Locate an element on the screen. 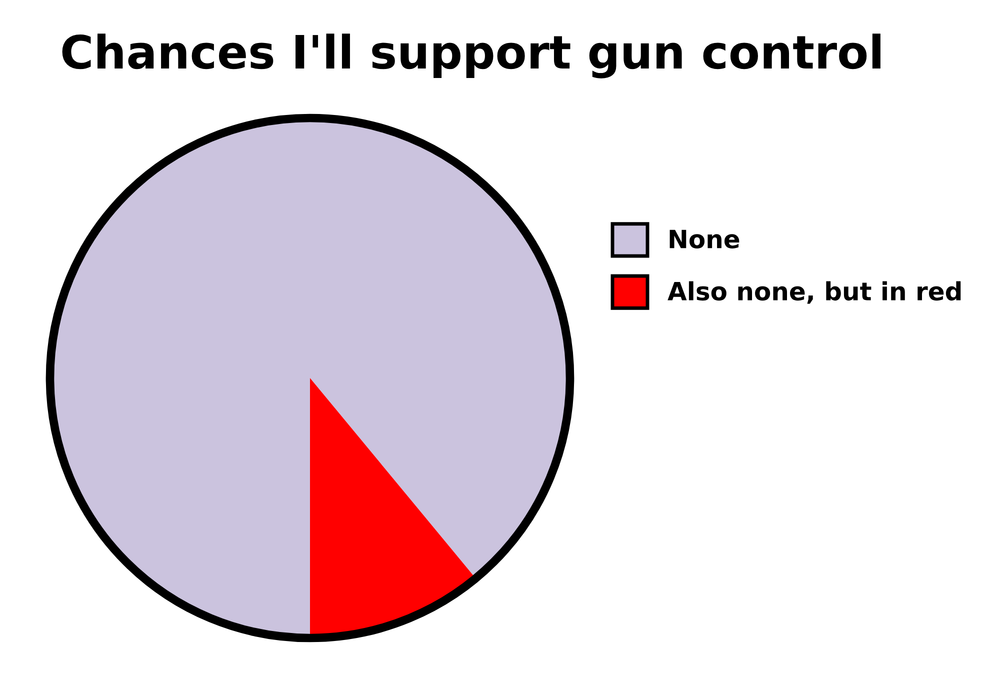 The image size is (1000, 700). chart-title: Chances I'll support gun control is located at coordinates (471, 56).